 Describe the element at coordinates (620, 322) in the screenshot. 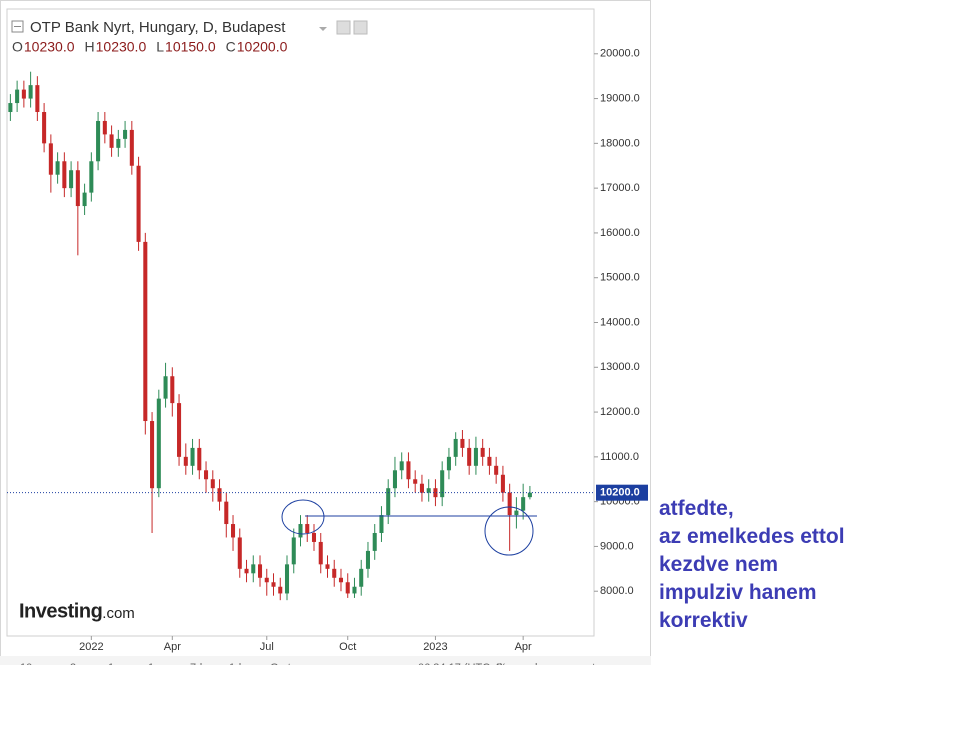

I see `y-tick-label: 14000.0` at that location.